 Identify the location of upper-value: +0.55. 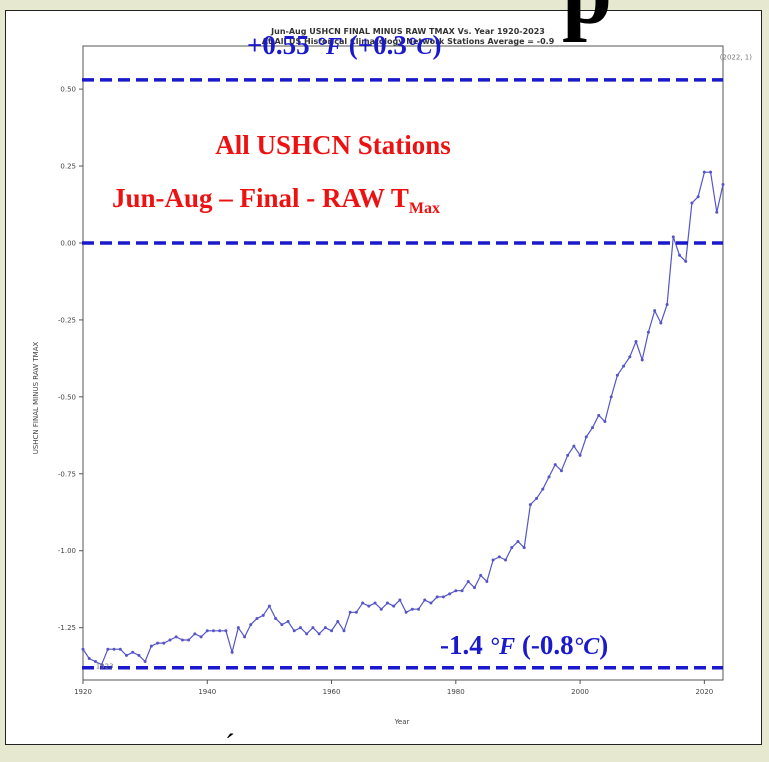
(278, 45).